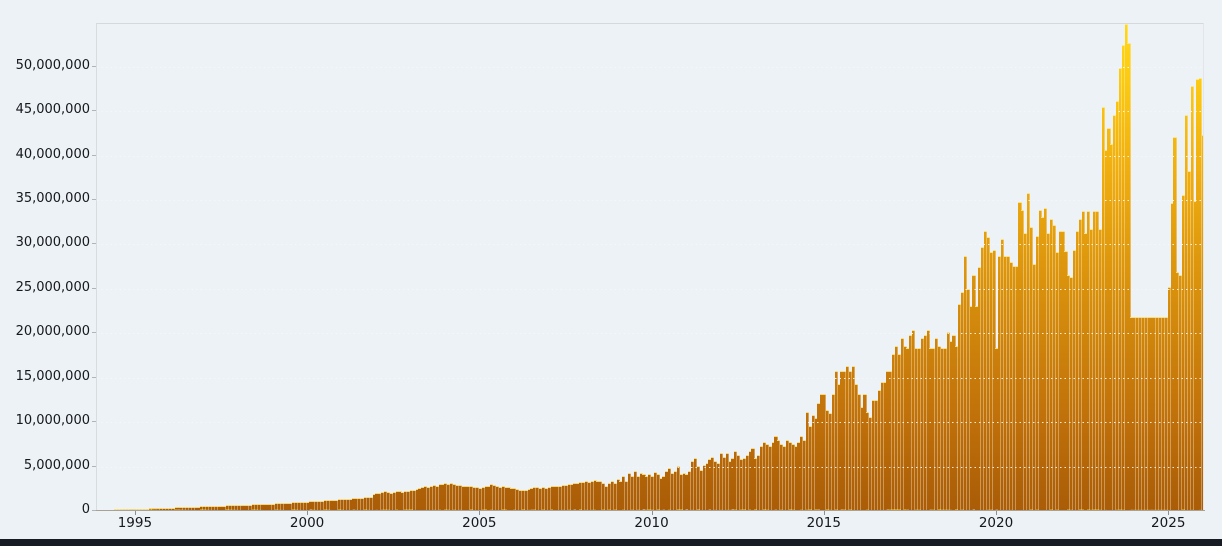 Image resolution: width=1222 pixels, height=546 pixels. I want to click on y-tick-label: 25,000,000, so click(52, 287).